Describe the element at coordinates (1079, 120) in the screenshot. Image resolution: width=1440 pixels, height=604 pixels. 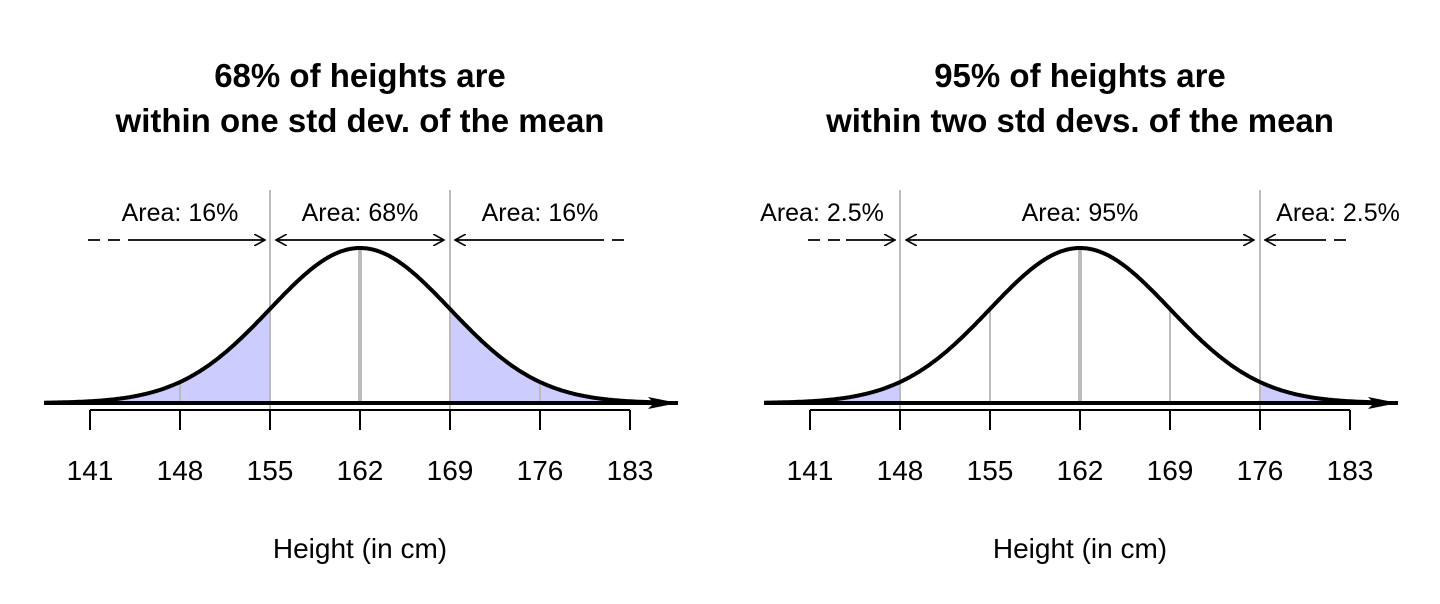
I see `chart-title-line-2: within two std devs. of the mean` at that location.